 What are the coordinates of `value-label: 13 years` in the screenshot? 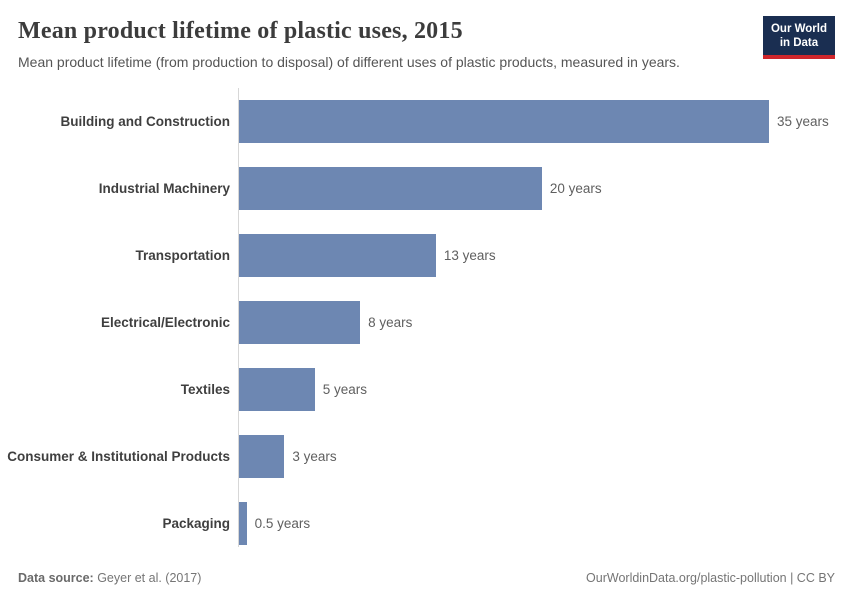 It's located at (469, 256).